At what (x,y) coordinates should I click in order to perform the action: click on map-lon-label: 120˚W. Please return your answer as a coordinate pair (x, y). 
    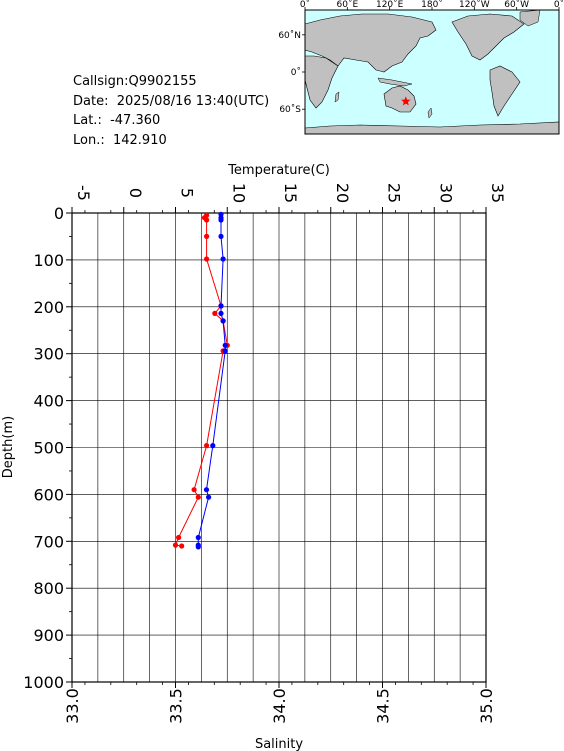
    Looking at the image, I should click on (474, 5).